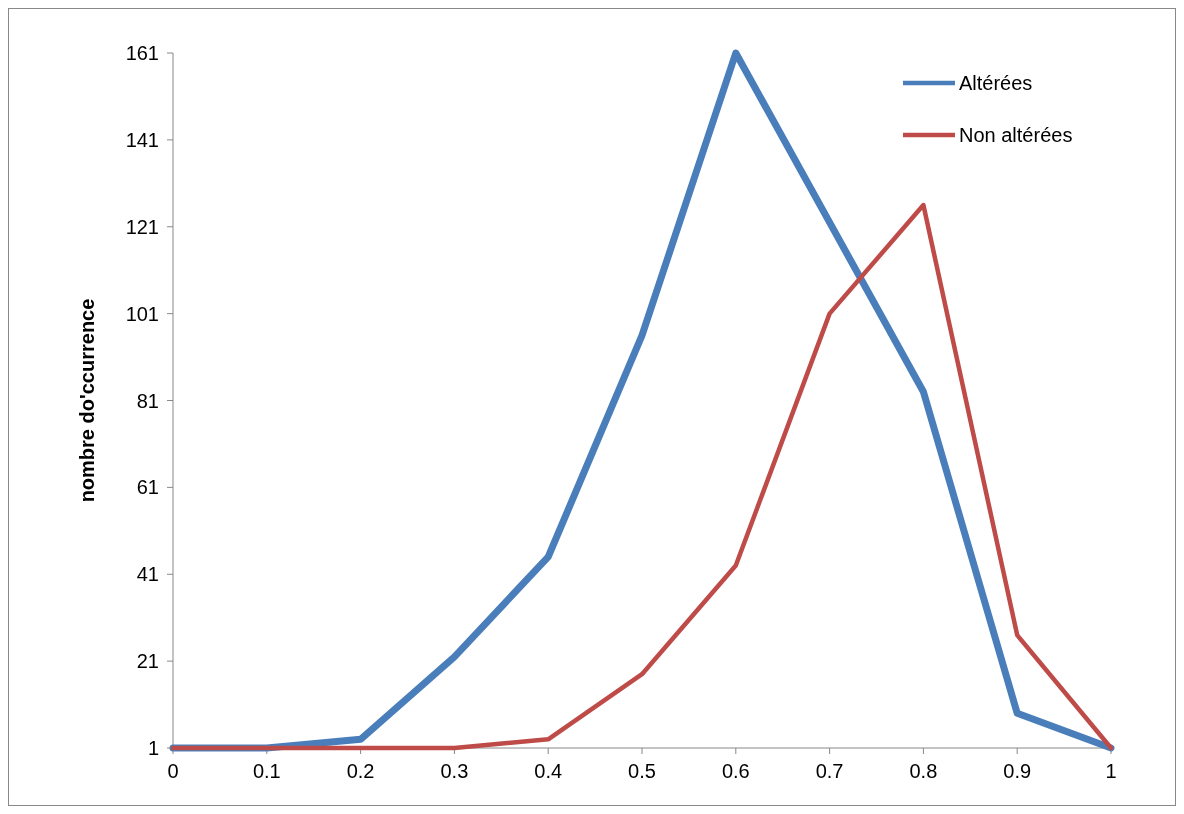 The image size is (1184, 814). Describe the element at coordinates (1016, 135) in the screenshot. I see `legend-label: Non altérées` at that location.